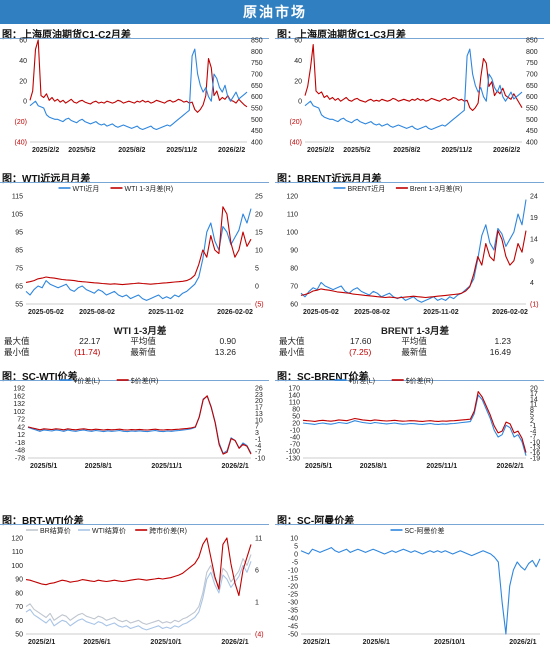 The height and width of the screenshot is (648, 550). Describe the element at coordinates (295, 445) in the screenshot. I see `y-left-tick: -70` at that location.